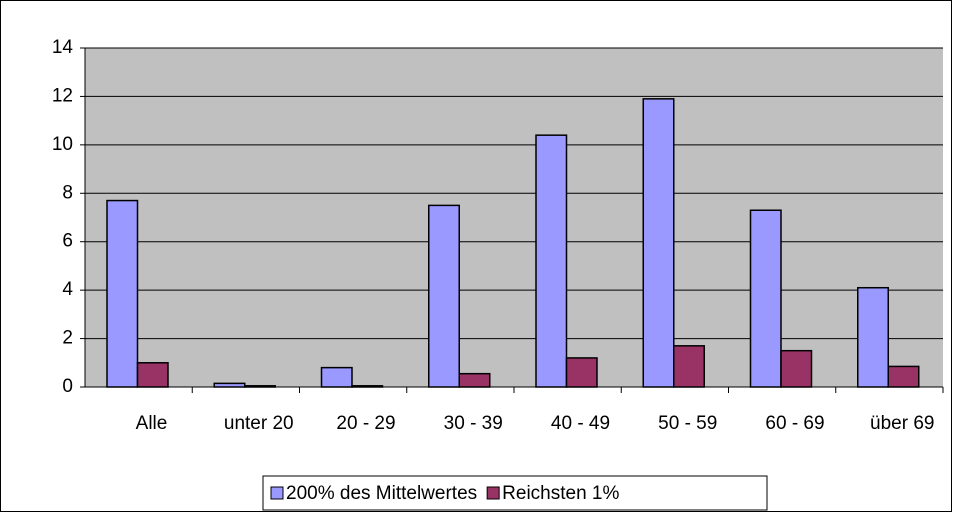 The image size is (953, 518). Describe the element at coordinates (794, 423) in the screenshot. I see `x-tick-label: 60 - 69` at that location.